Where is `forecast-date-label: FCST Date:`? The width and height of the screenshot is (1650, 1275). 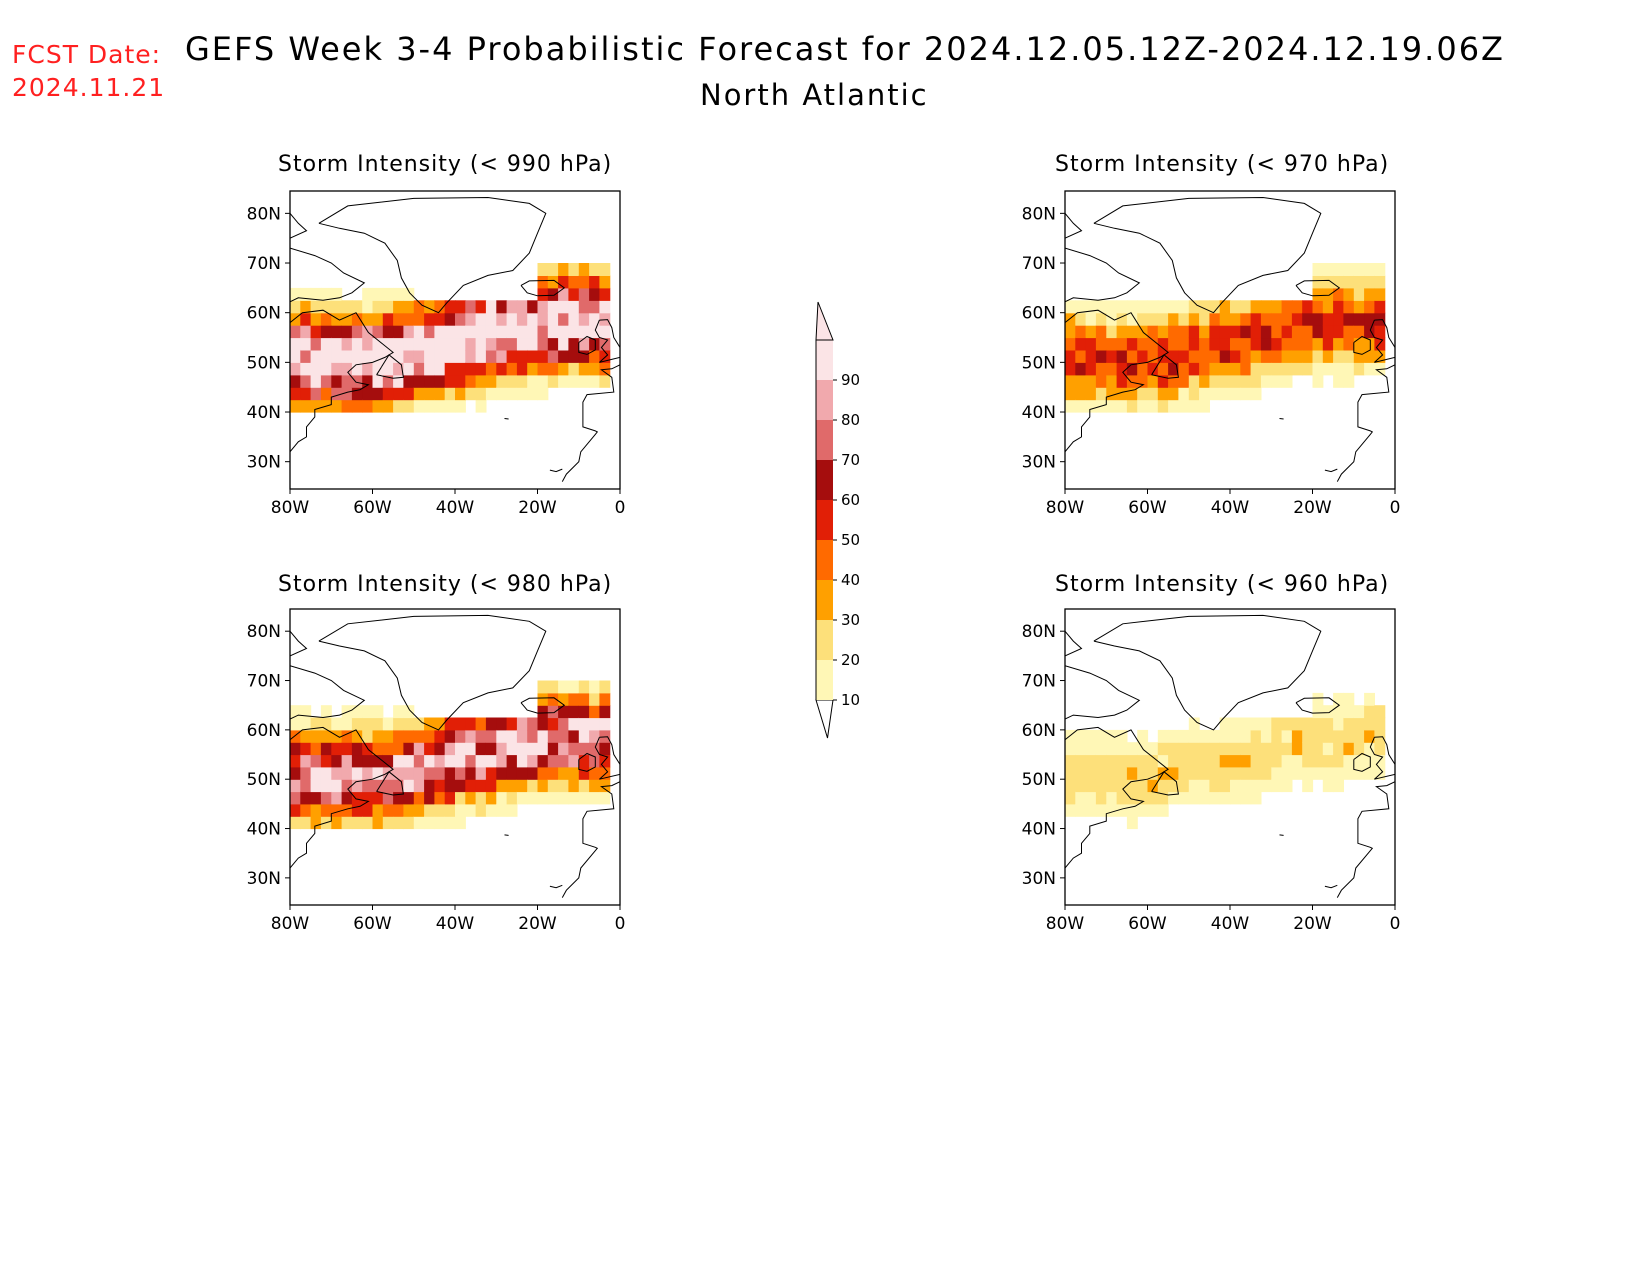 forecast-date-label: FCST Date: is located at coordinates (87, 54).